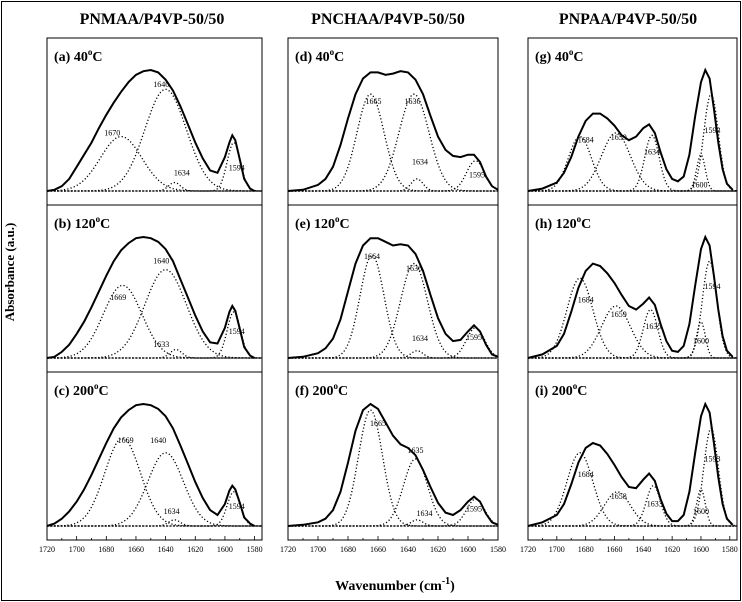 This screenshot has height=602, width=742. I want to click on panel-g: (g) 40oC 1684 1659 1634 1600 1593, so click(632, 121).